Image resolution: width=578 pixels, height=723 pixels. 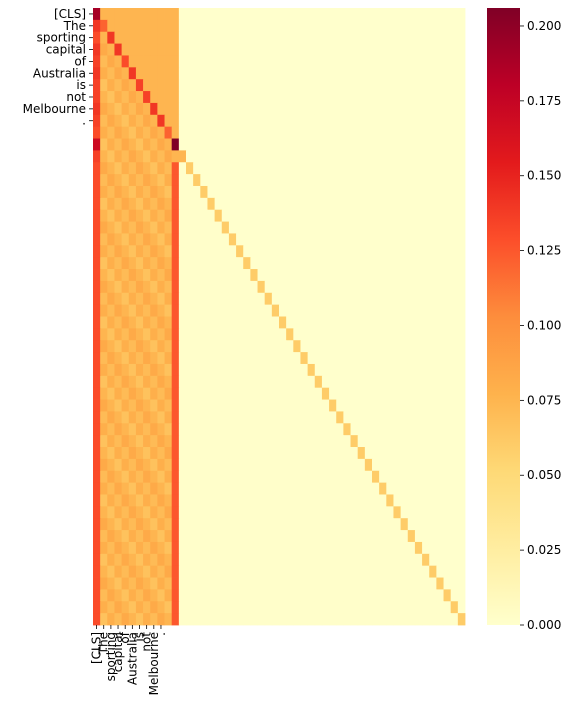 I want to click on y-tick-label: [CLS], so click(x=70, y=14).